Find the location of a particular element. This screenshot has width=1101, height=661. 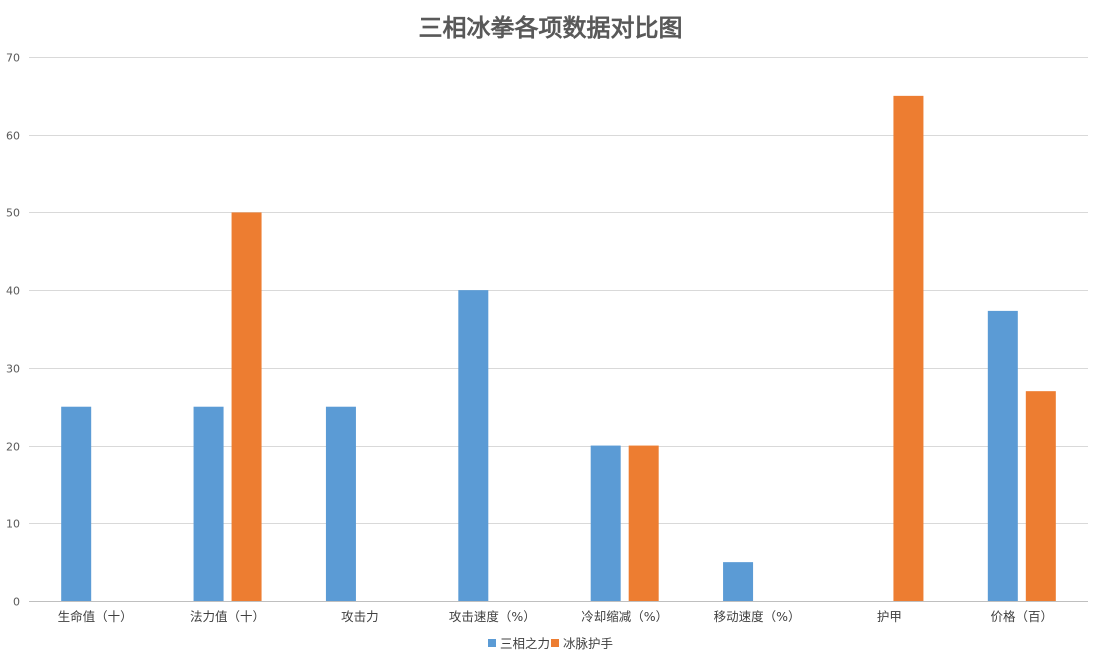

legend: 三相之力 冰脉护手 is located at coordinates (550, 643).